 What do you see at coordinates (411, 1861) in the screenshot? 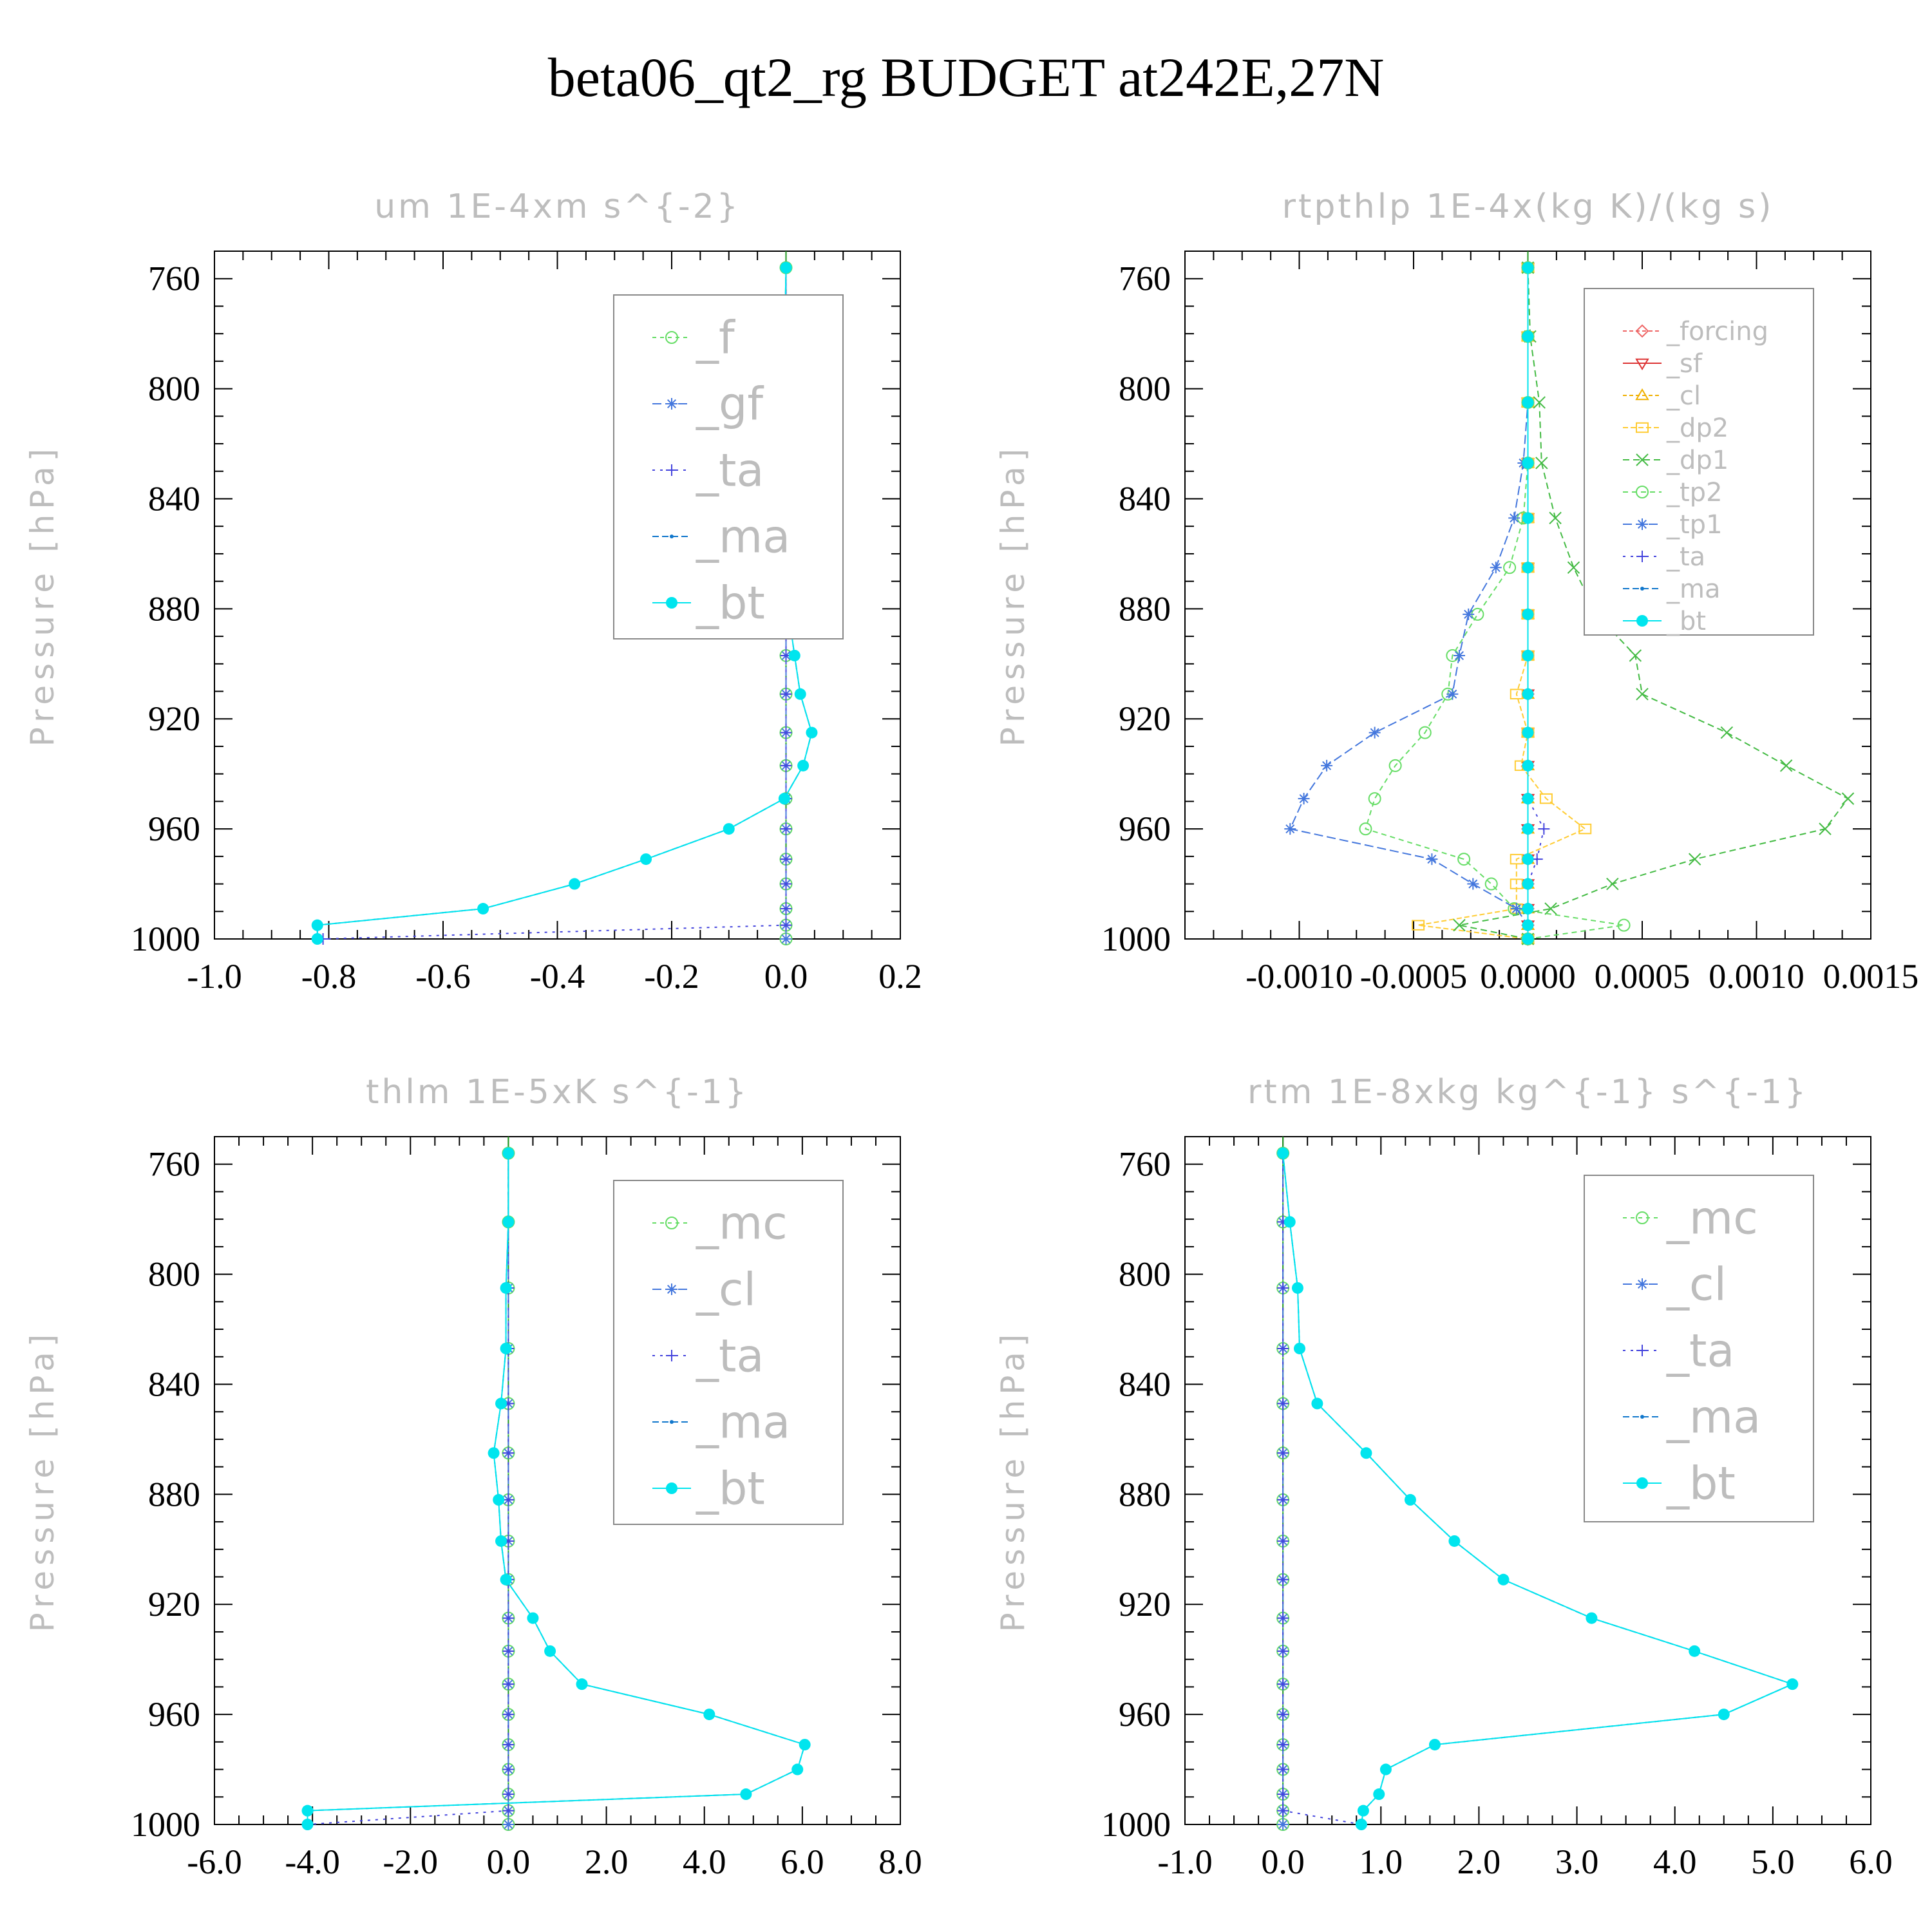
I see `x-tick-label: -2.0` at bounding box center [411, 1861].